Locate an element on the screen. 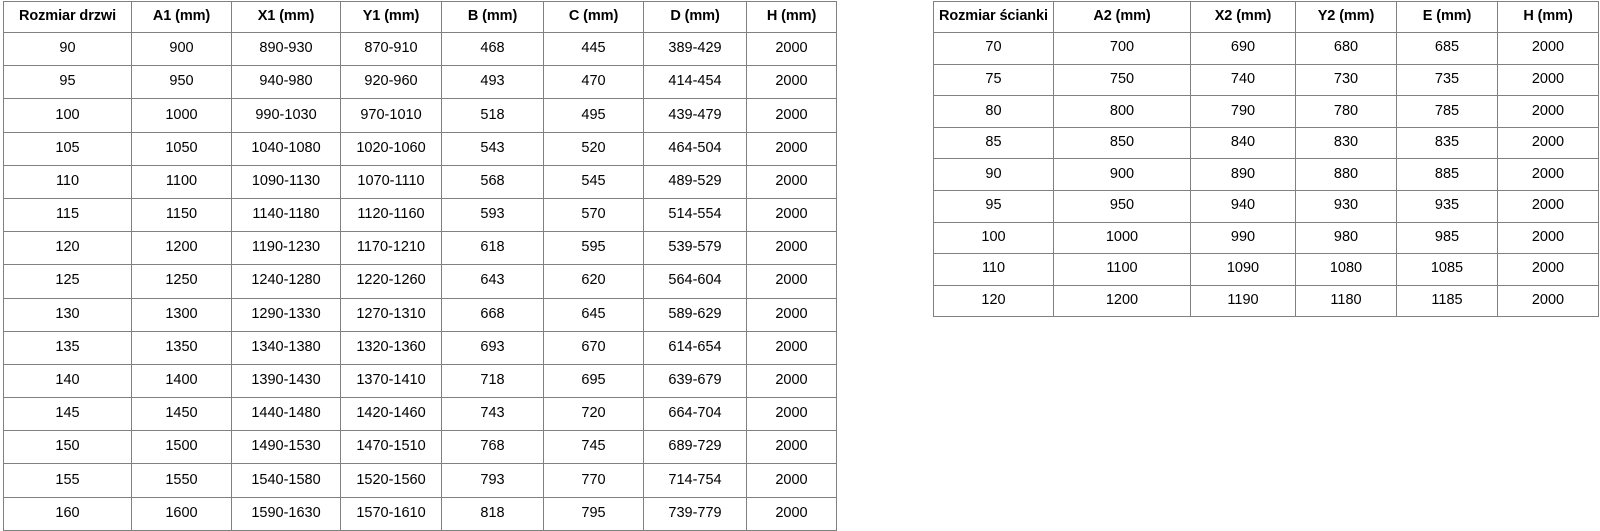 The width and height of the screenshot is (1600, 531). data-cell: 489-529 is located at coordinates (695, 181).